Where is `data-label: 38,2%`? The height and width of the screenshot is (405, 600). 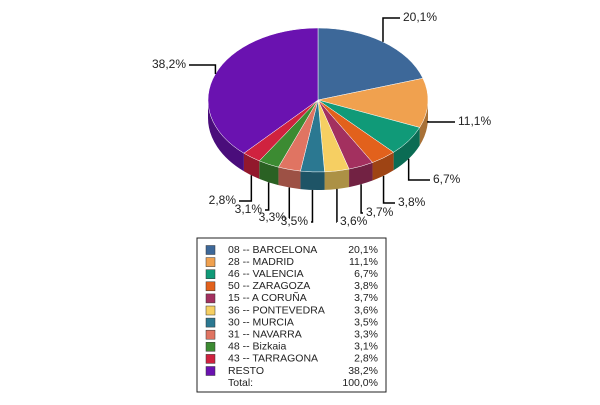 data-label: 38,2% is located at coordinates (169, 64).